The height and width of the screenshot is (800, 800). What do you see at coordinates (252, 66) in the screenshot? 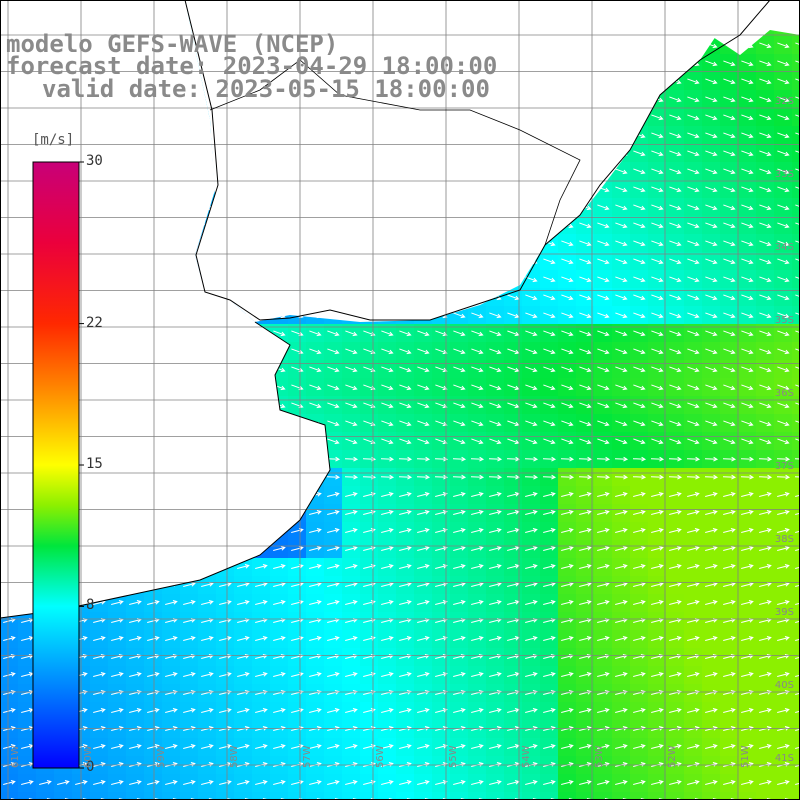
I see `forecast-date: forecast date: 2023-04-29 18:00:00` at bounding box center [252, 66].